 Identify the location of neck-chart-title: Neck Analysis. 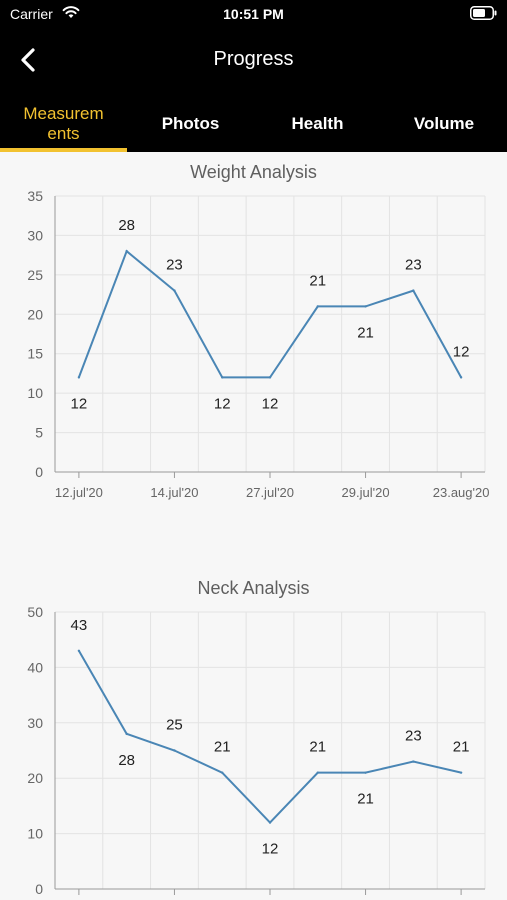
(253, 588).